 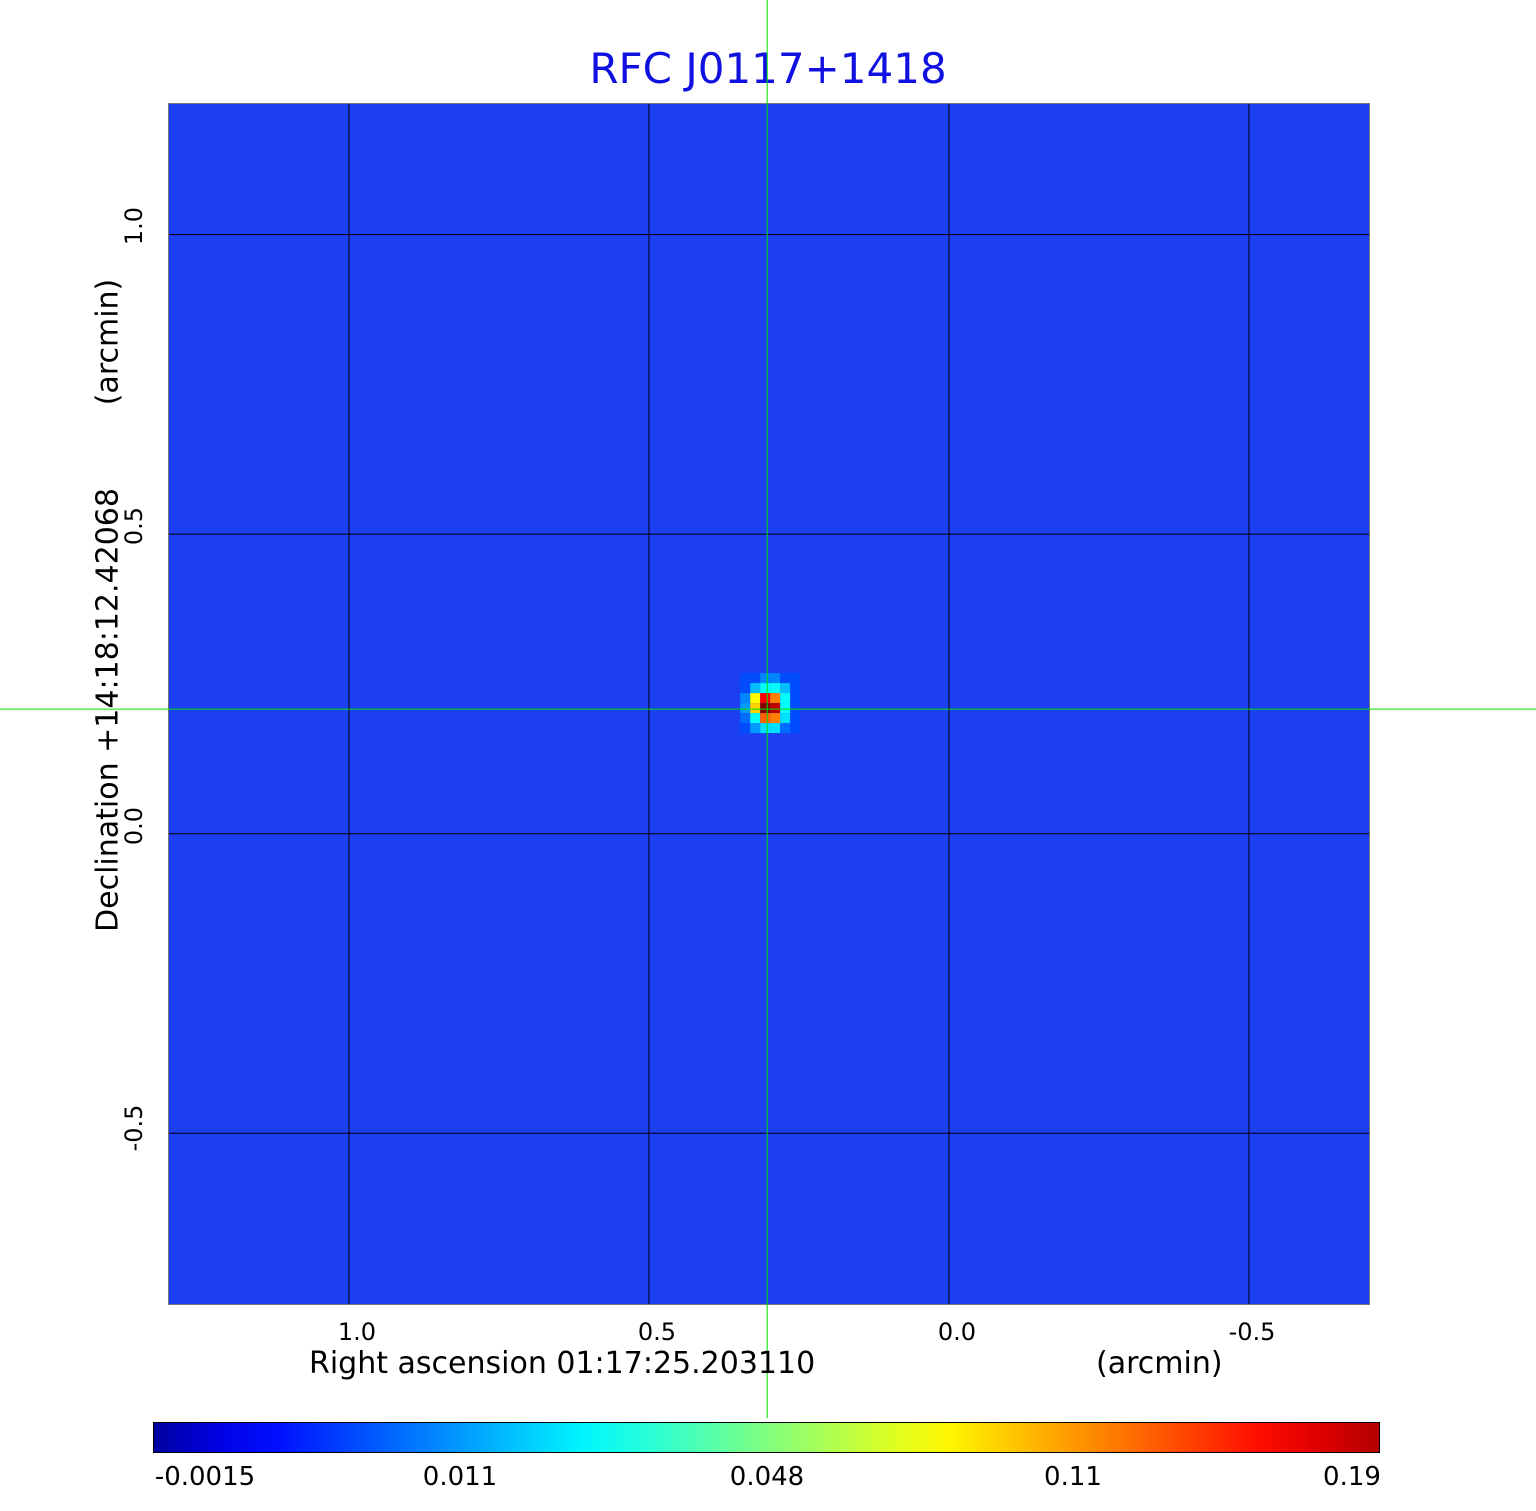 What do you see at coordinates (357, 1332) in the screenshot?
I see `x-tick-label: 1.0` at bounding box center [357, 1332].